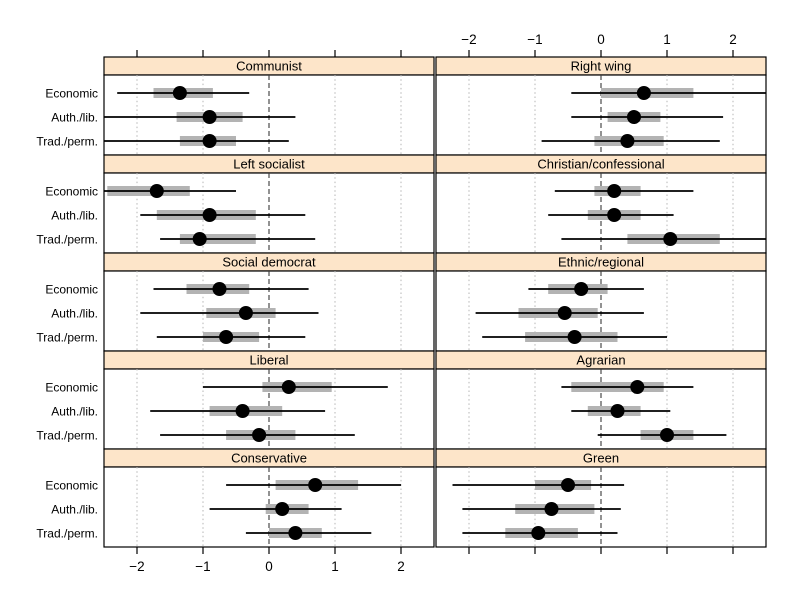 The width and height of the screenshot is (800, 600). I want to click on bottom-axis-tick-label: −2, so click(136, 566).